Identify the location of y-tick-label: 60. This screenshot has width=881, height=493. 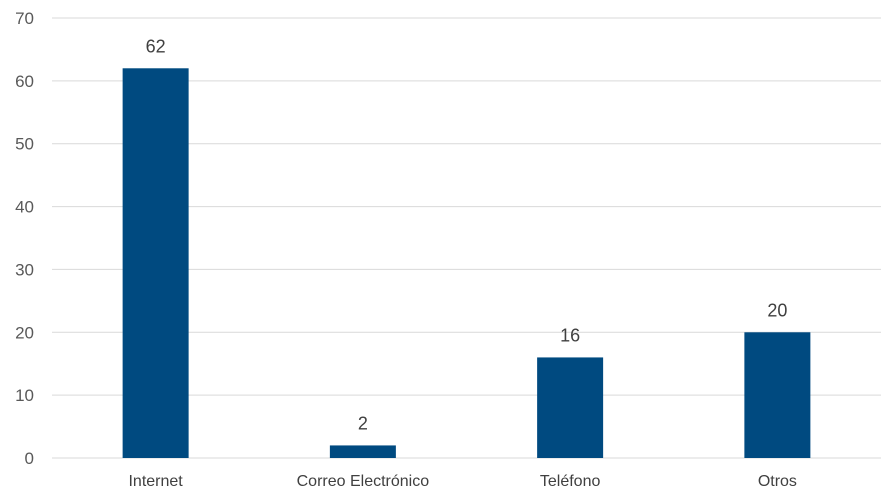
(24, 81).